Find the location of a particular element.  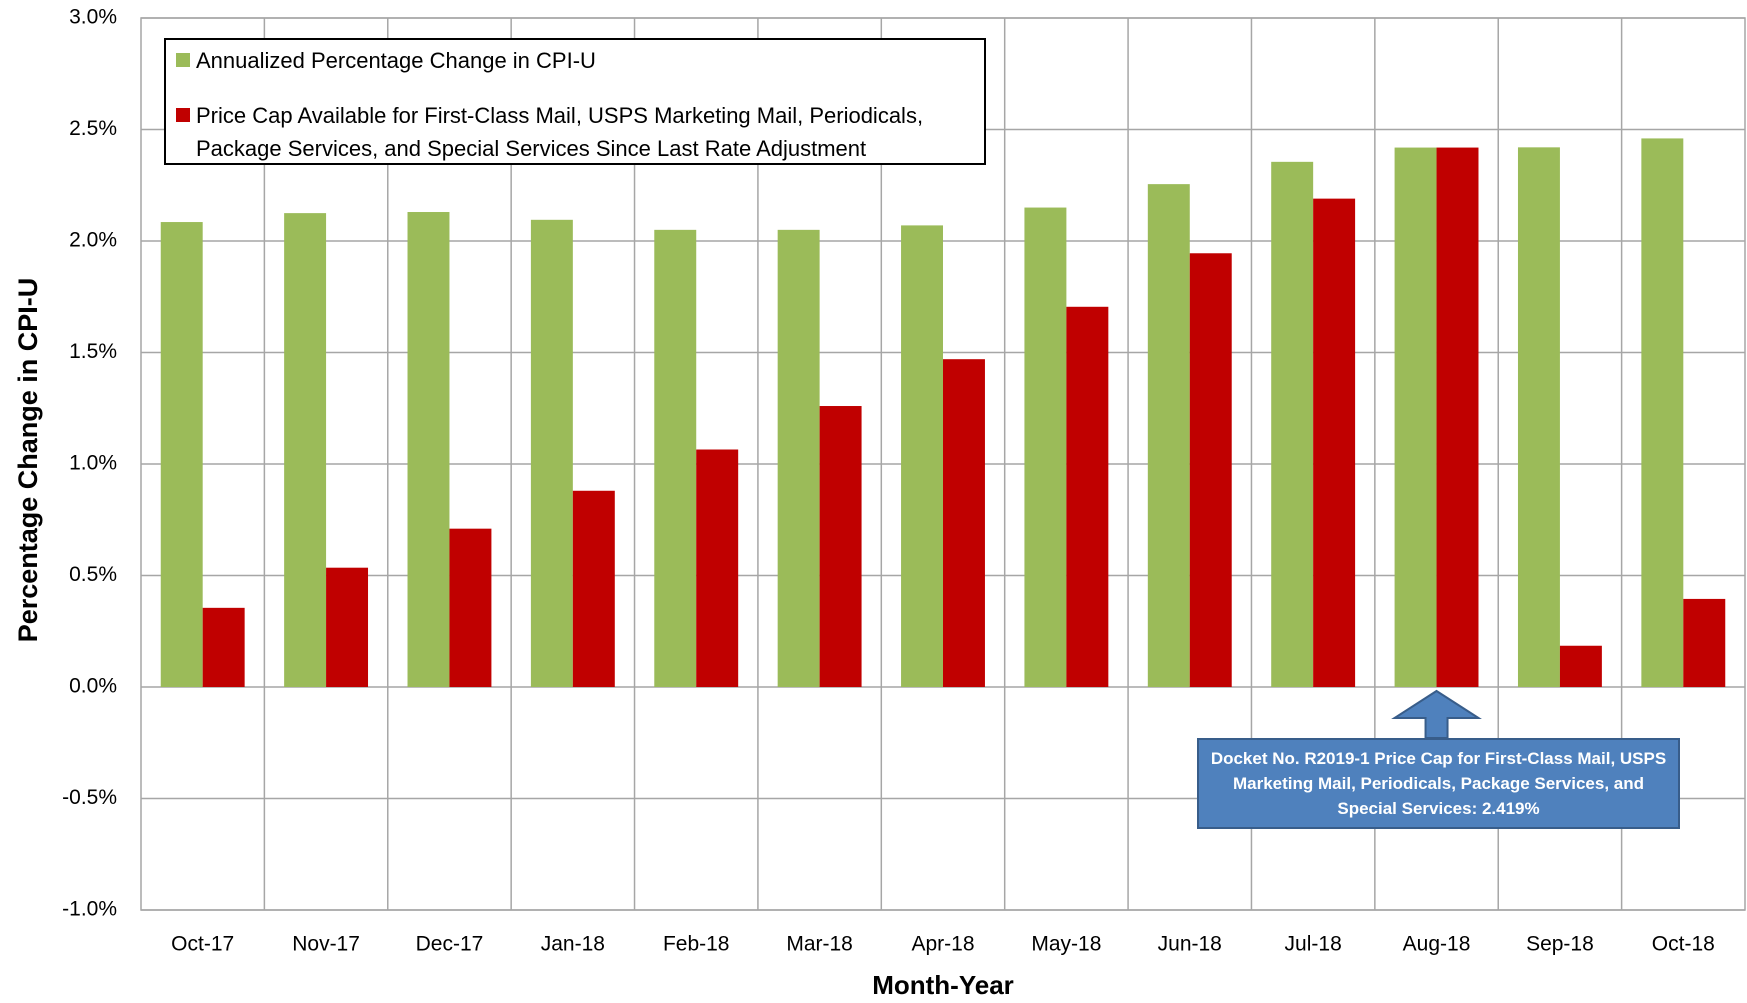

x-tick-label: Jul-18 is located at coordinates (1313, 944).